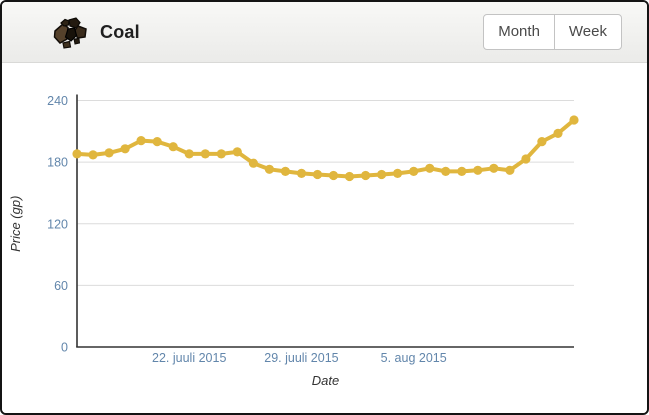 This screenshot has height=415, width=649. What do you see at coordinates (96, 32) in the screenshot?
I see `header-title-group: Coal` at bounding box center [96, 32].